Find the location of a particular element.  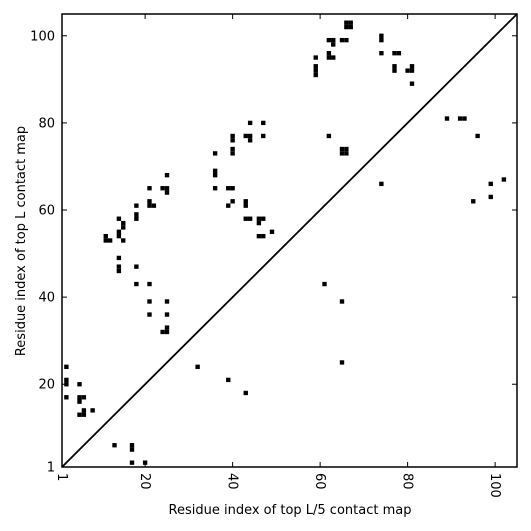

x-tick-label: 20 is located at coordinates (144, 481).